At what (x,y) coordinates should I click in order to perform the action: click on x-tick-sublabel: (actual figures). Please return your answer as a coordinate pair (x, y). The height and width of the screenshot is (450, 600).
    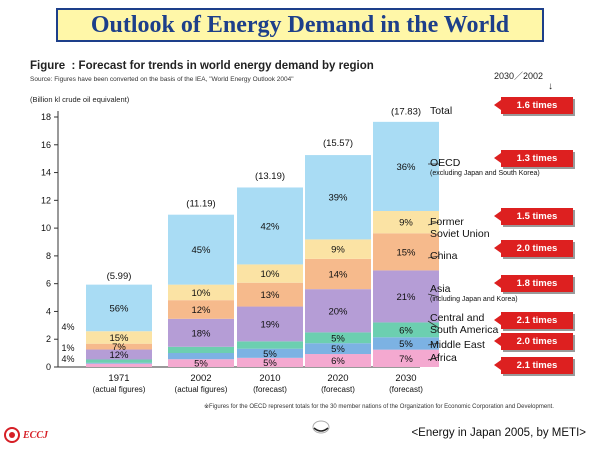
    Looking at the image, I should click on (201, 389).